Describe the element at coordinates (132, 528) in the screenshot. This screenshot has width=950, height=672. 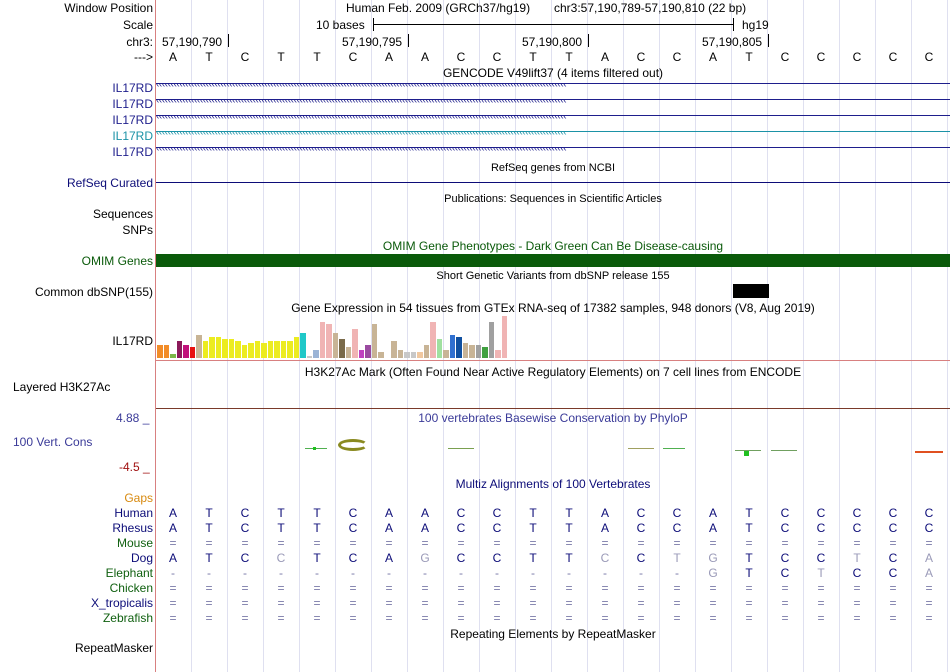
I see `species-label: Rhesus` at that location.